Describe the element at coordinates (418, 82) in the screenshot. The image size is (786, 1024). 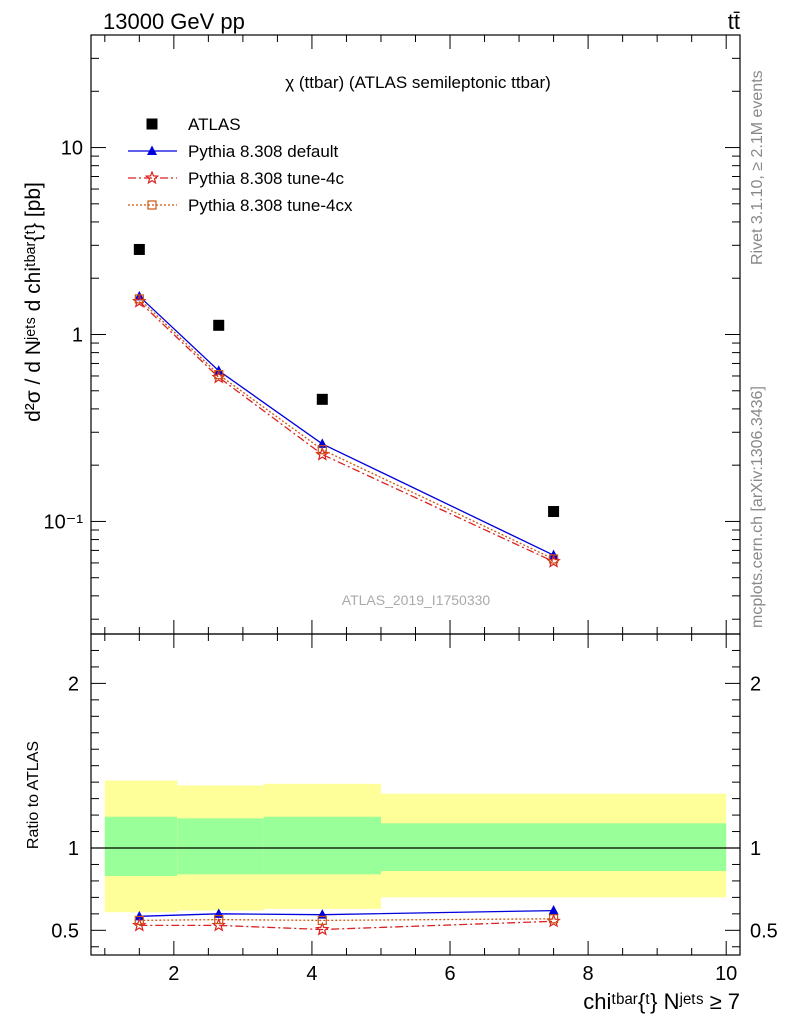
I see `main-title: χ (ttbar) (ATLAS semileptonic ttbar)` at that location.